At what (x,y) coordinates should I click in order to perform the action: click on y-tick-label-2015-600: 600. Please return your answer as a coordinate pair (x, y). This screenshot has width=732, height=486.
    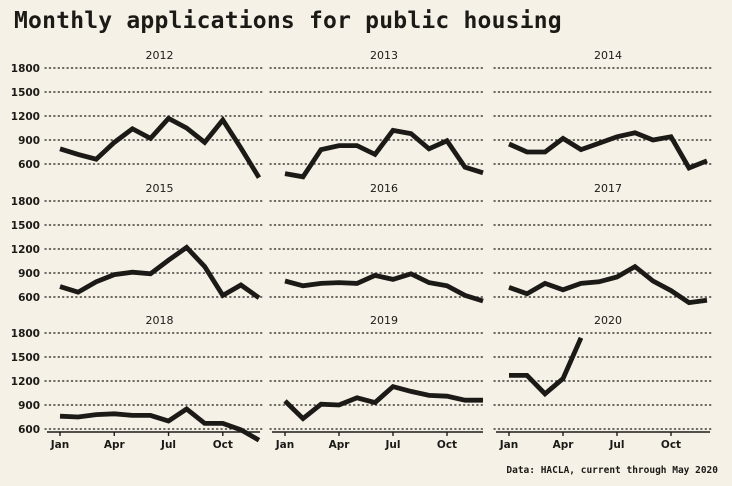
    Looking at the image, I should click on (29, 298).